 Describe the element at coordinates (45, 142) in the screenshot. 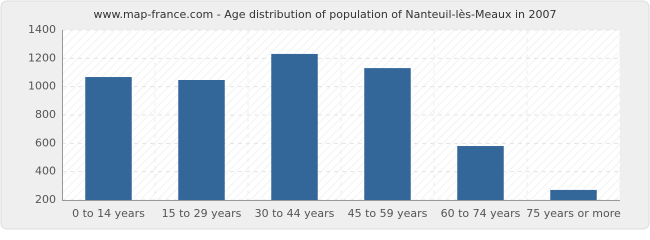

I see `y-tick-label: 600` at that location.